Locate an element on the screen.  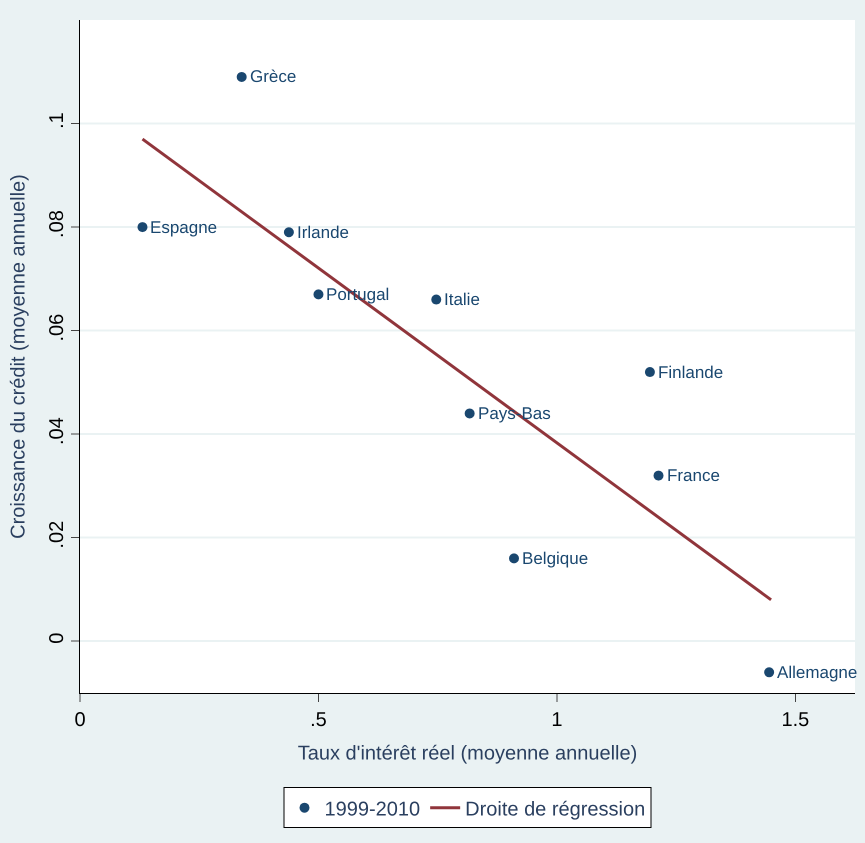
y-tick-label: .06 is located at coordinates (57, 328).